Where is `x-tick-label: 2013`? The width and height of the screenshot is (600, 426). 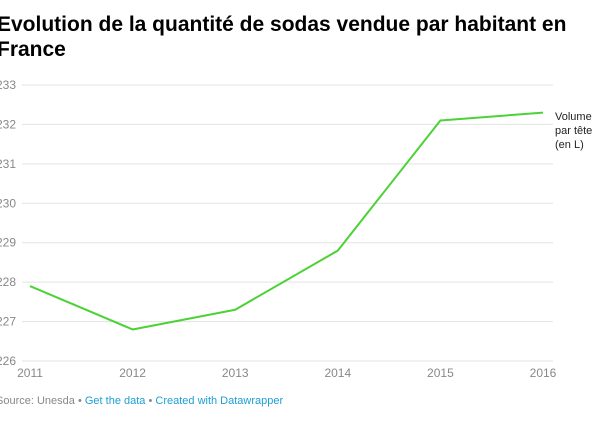 x-tick-label: 2013 is located at coordinates (235, 373).